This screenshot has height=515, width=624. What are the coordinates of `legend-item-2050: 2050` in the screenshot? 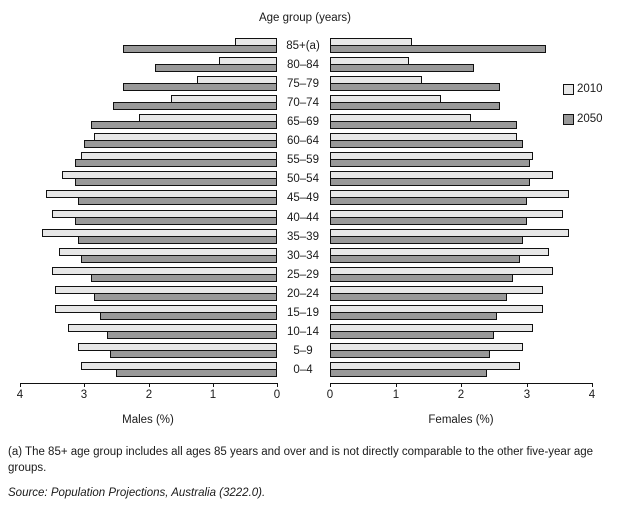 It's located at (583, 119).